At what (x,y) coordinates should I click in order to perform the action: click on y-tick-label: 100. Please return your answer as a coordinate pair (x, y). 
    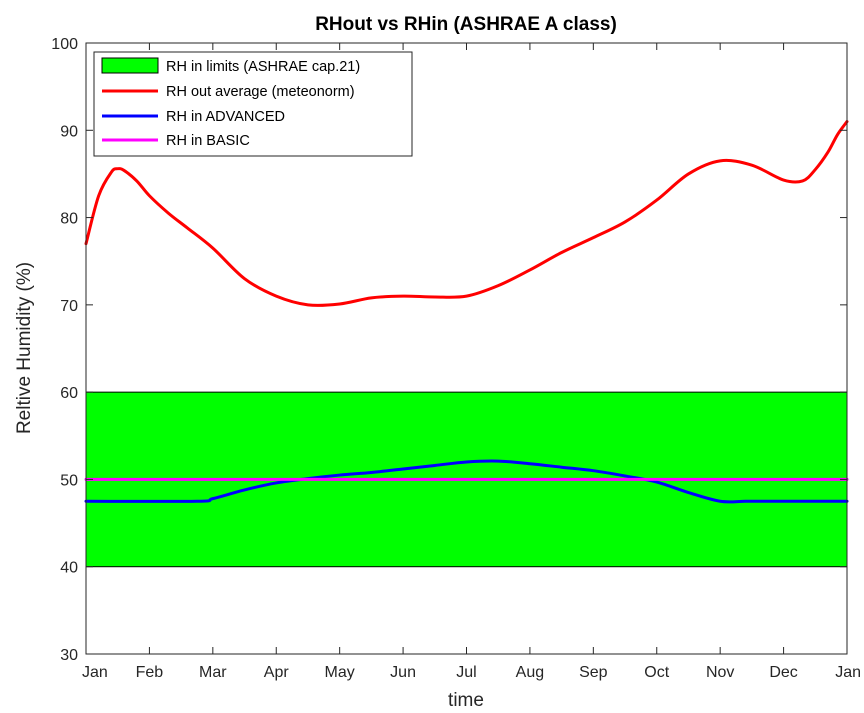
    Looking at the image, I should click on (64, 44).